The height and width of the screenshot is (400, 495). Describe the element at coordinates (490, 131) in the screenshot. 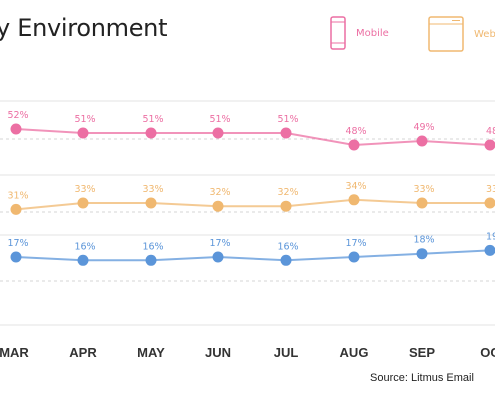

I see `data-label-mobile: 48` at that location.